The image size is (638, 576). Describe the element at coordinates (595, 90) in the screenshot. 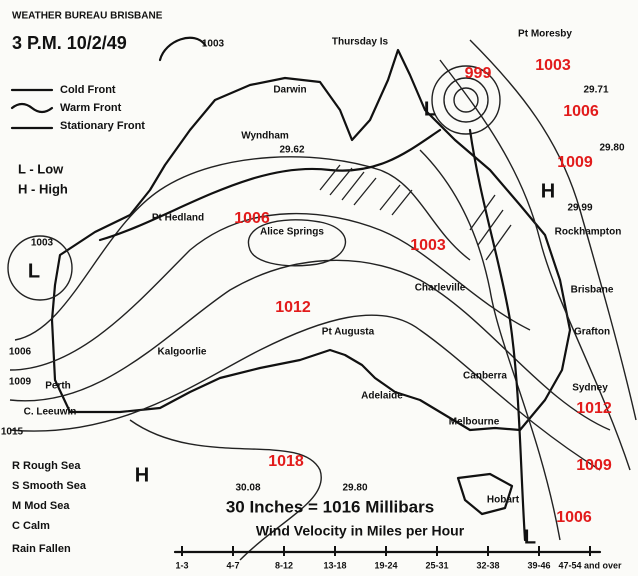

I see `station-reading: 29.71` at that location.